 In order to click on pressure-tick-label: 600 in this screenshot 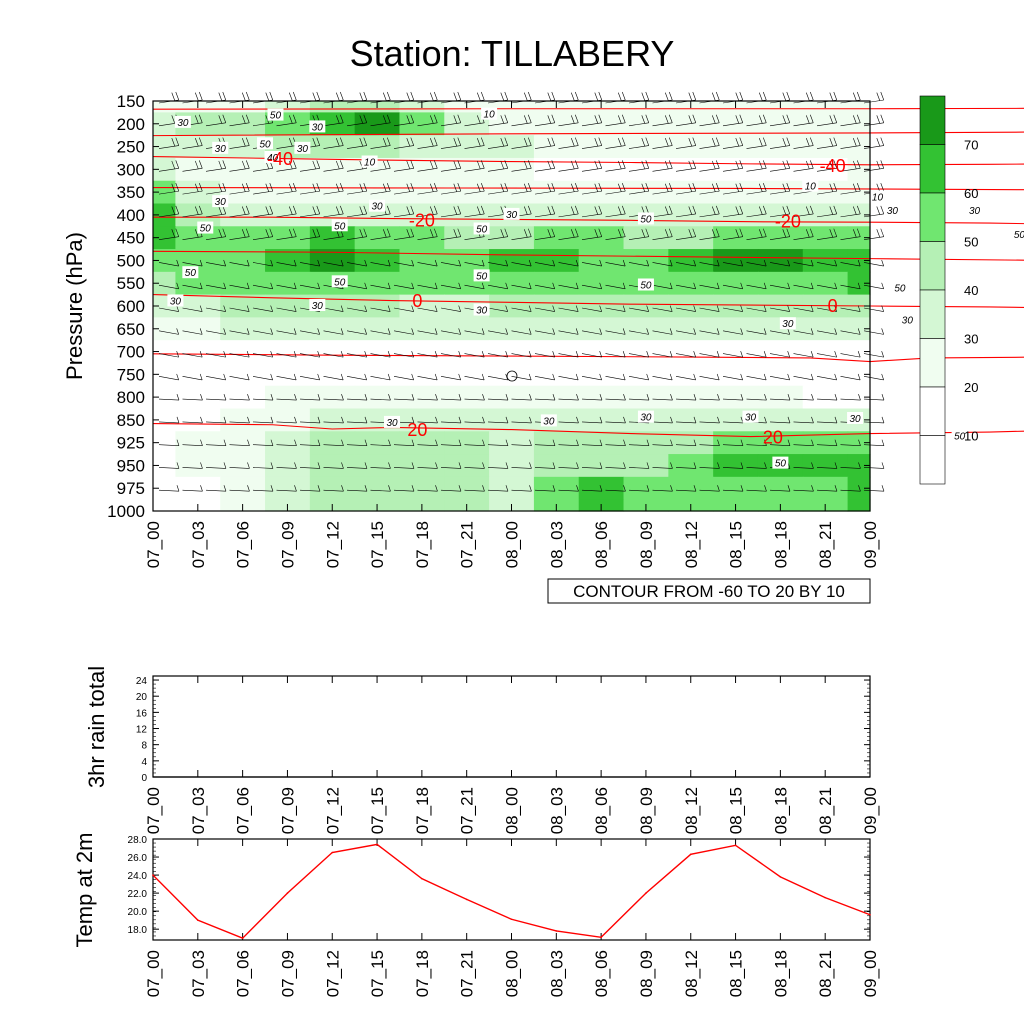, I will do `click(131, 306)`.